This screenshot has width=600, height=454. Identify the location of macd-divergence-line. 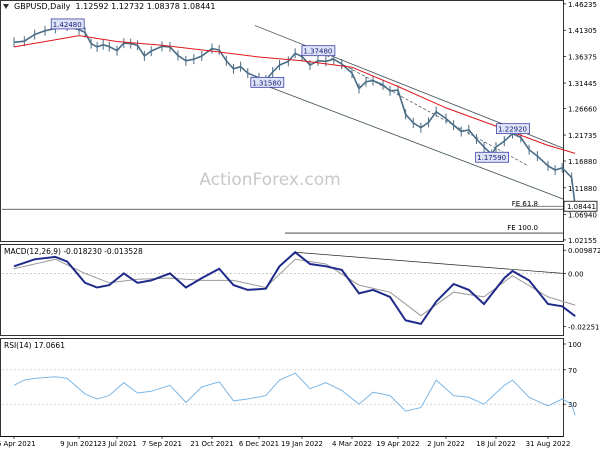
(429, 262).